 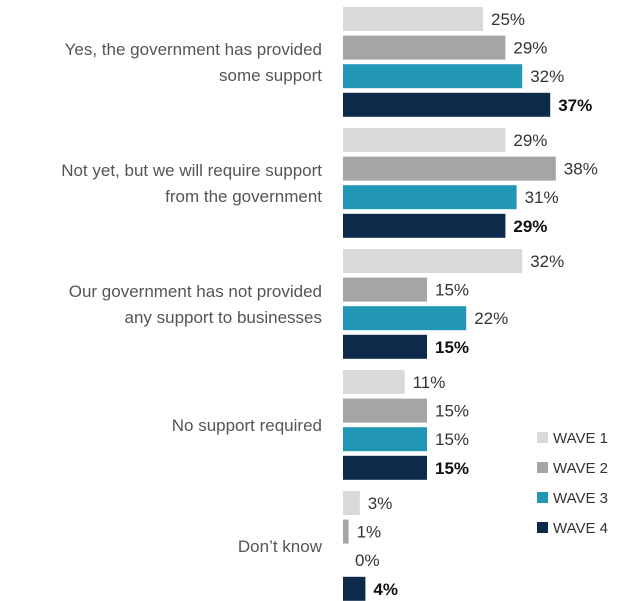 I want to click on value-label: 25%, so click(x=508, y=19).